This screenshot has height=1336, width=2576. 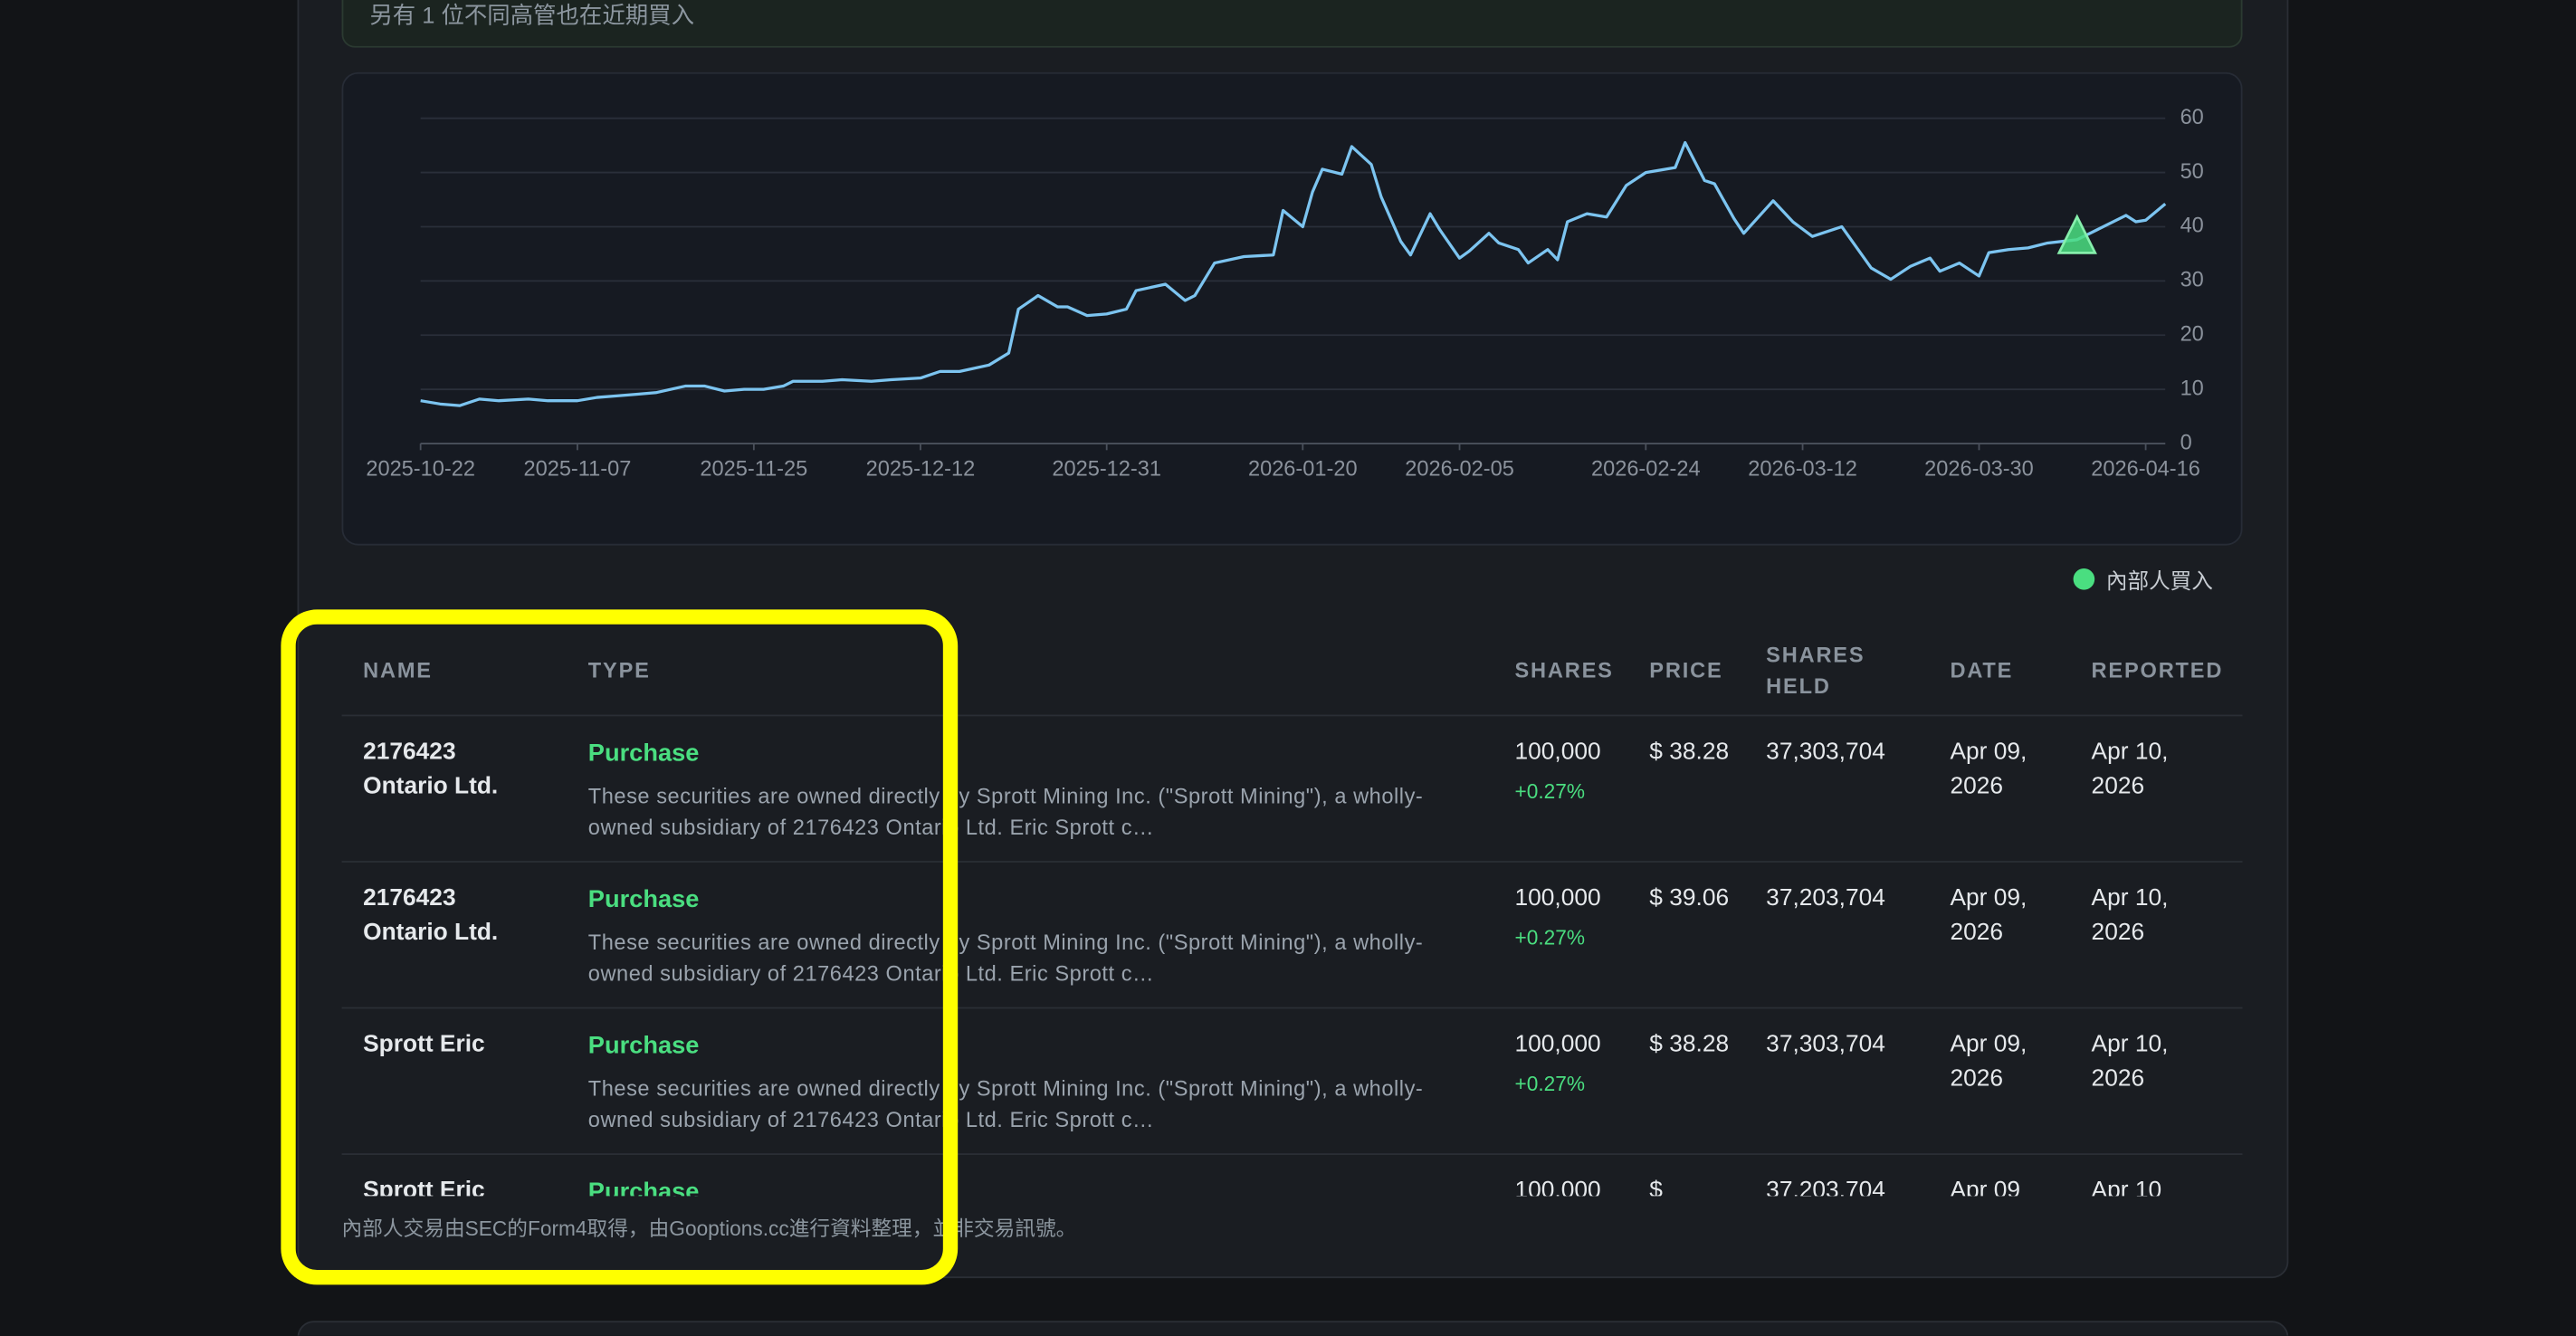 I want to click on x-tick-label: 2026-03-12, so click(x=1802, y=468).